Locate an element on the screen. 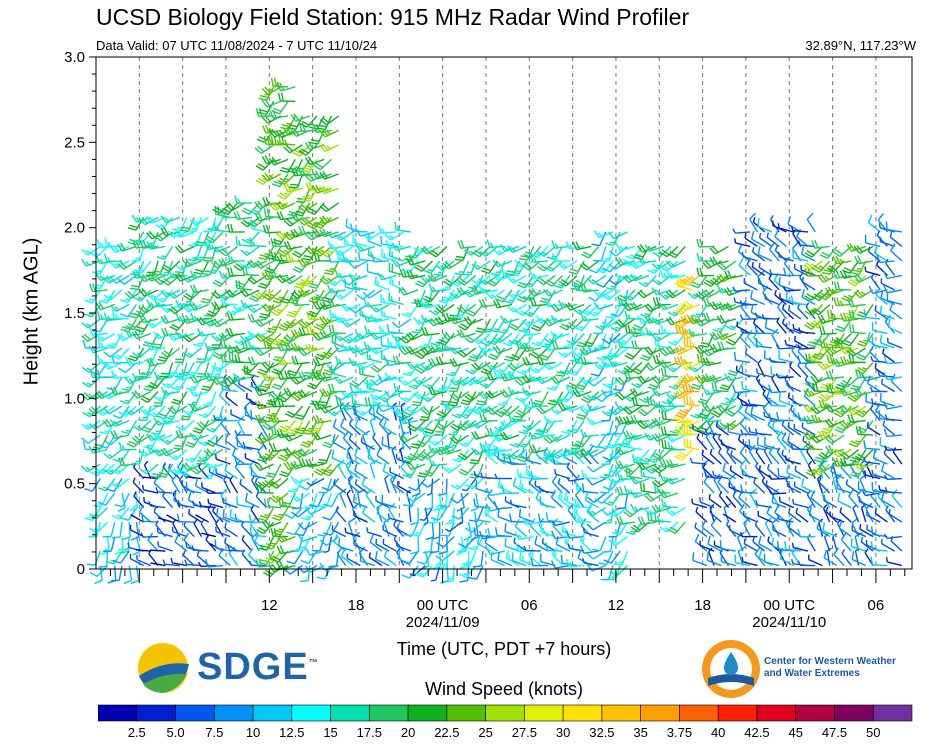 The width and height of the screenshot is (927, 747). colorbar-tick-label: 2.5 is located at coordinates (137, 732).